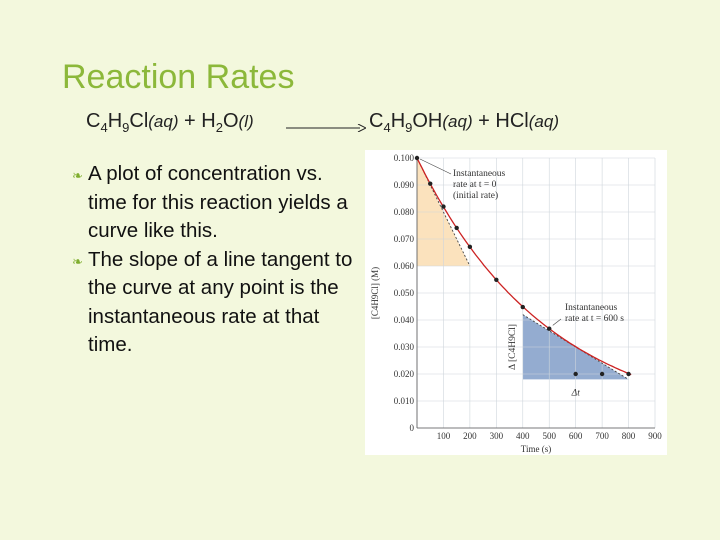  Describe the element at coordinates (629, 436) in the screenshot. I see `x-tick-label: 800` at that location.